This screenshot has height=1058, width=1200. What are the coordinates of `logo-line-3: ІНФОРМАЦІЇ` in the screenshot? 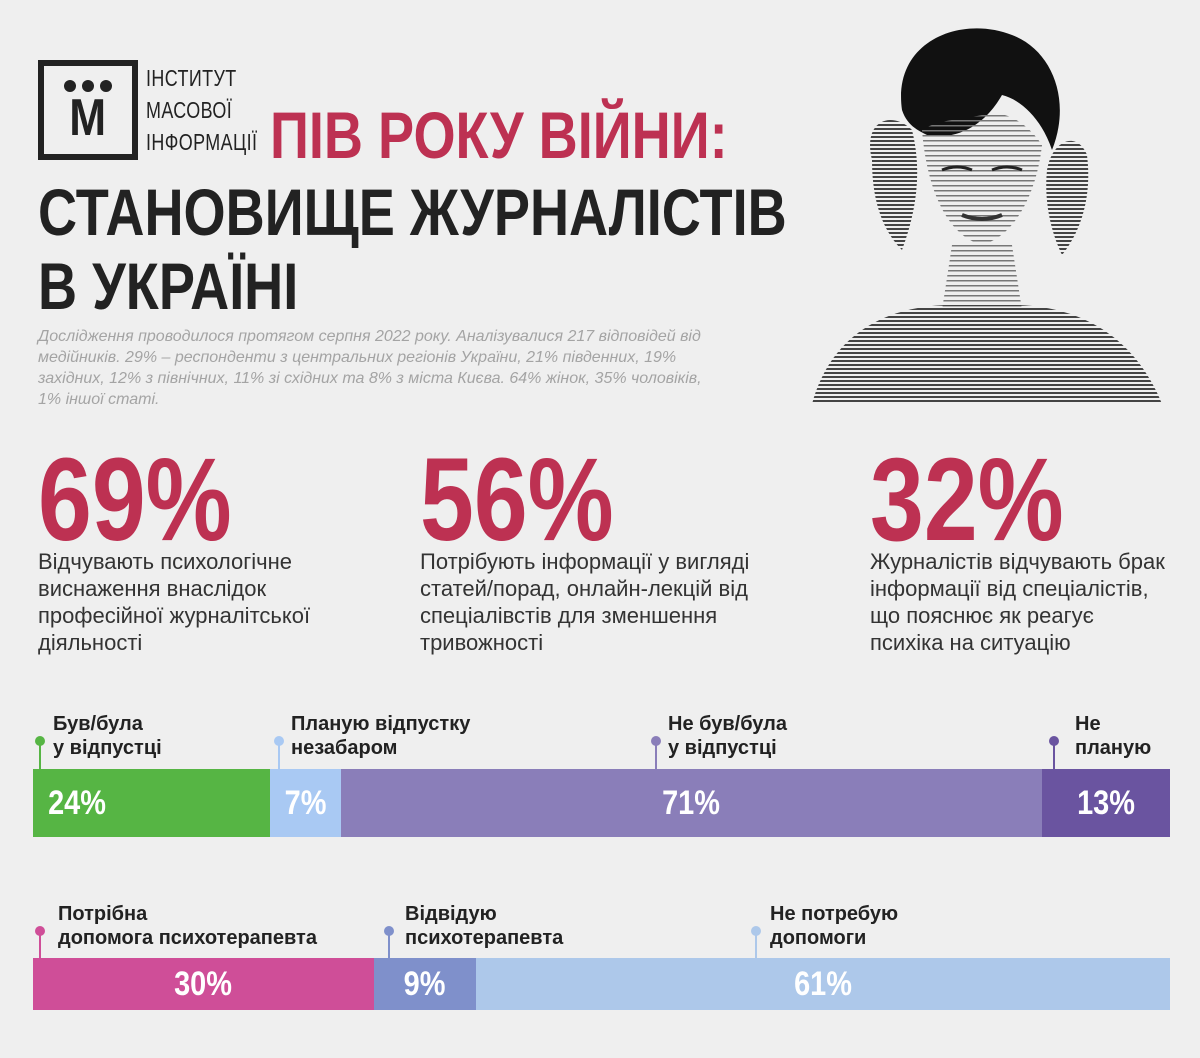 It's located at (202, 142).